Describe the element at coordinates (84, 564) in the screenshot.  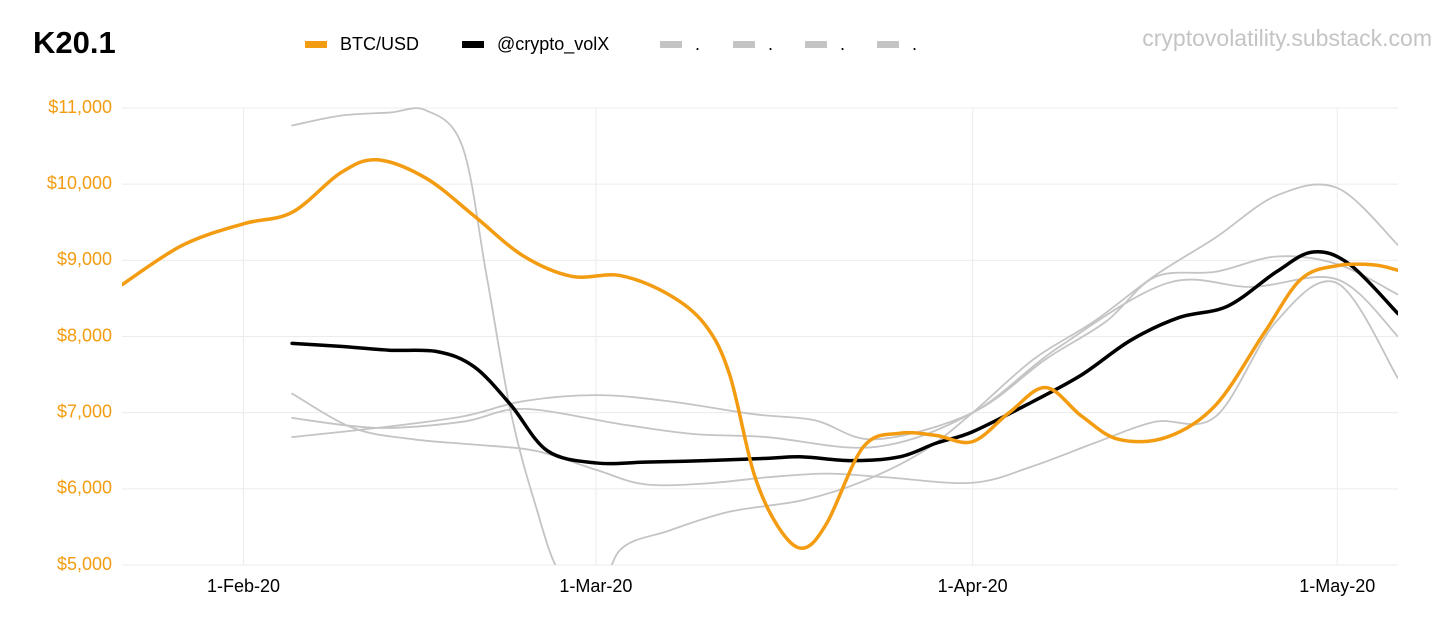
I see `y-tick-label: $5,000` at that location.